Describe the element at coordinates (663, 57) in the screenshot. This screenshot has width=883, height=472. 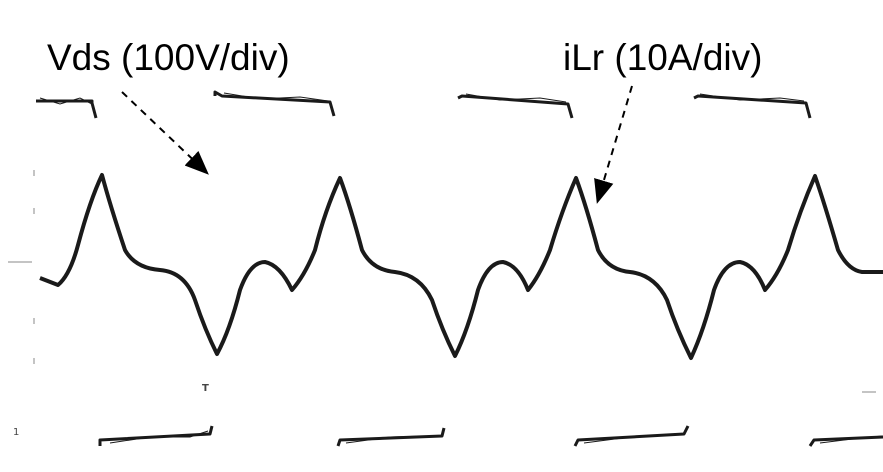
I see `ilr-scale-label: iLr (10A/div)` at that location.